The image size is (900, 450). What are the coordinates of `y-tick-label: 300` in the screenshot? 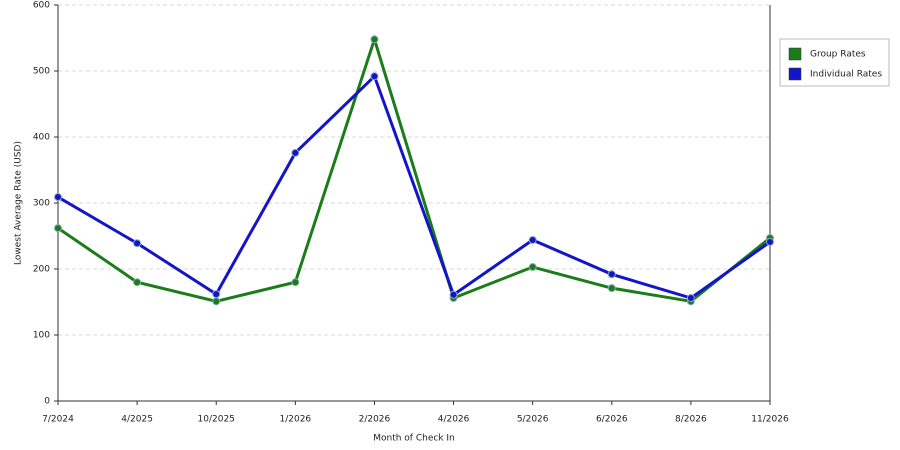 It's located at (41, 204).